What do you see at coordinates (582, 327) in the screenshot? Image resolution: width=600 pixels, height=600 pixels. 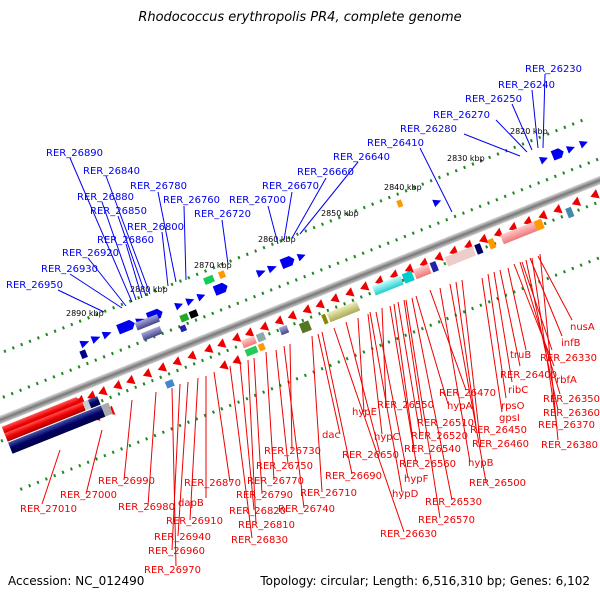 I see `gene-label-reverse: nusA` at bounding box center [582, 327].